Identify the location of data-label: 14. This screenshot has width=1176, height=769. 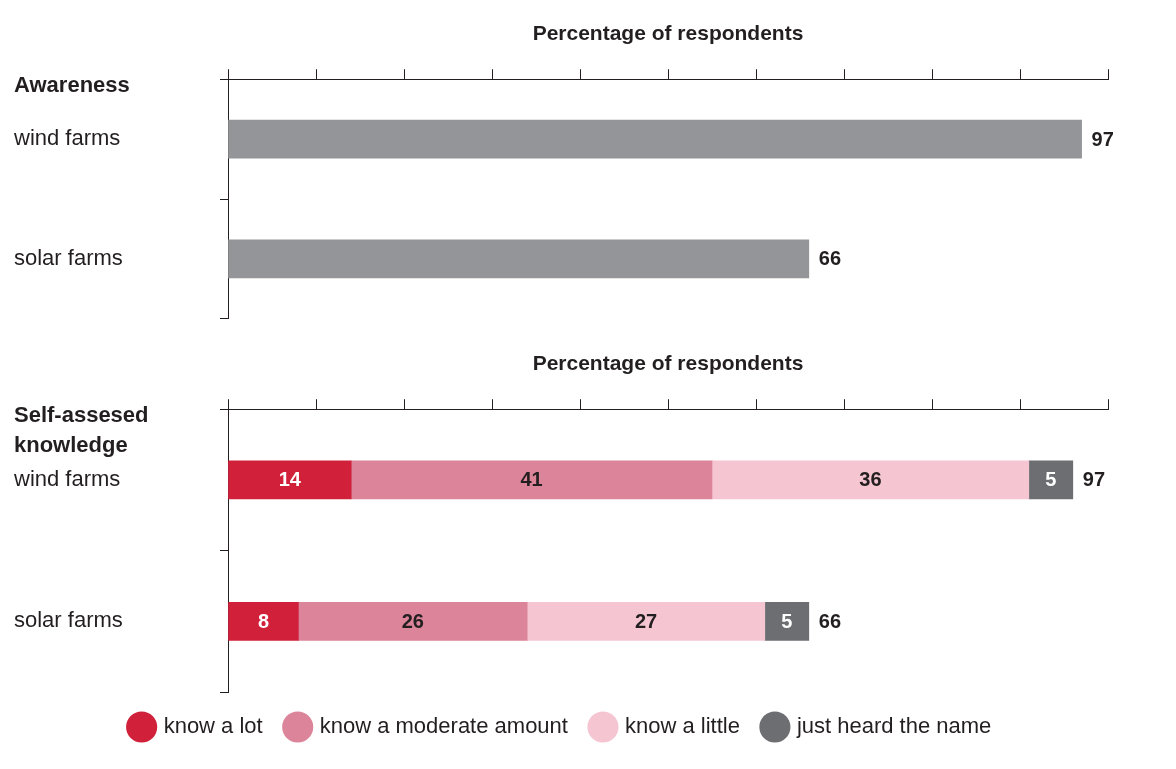
(290, 479).